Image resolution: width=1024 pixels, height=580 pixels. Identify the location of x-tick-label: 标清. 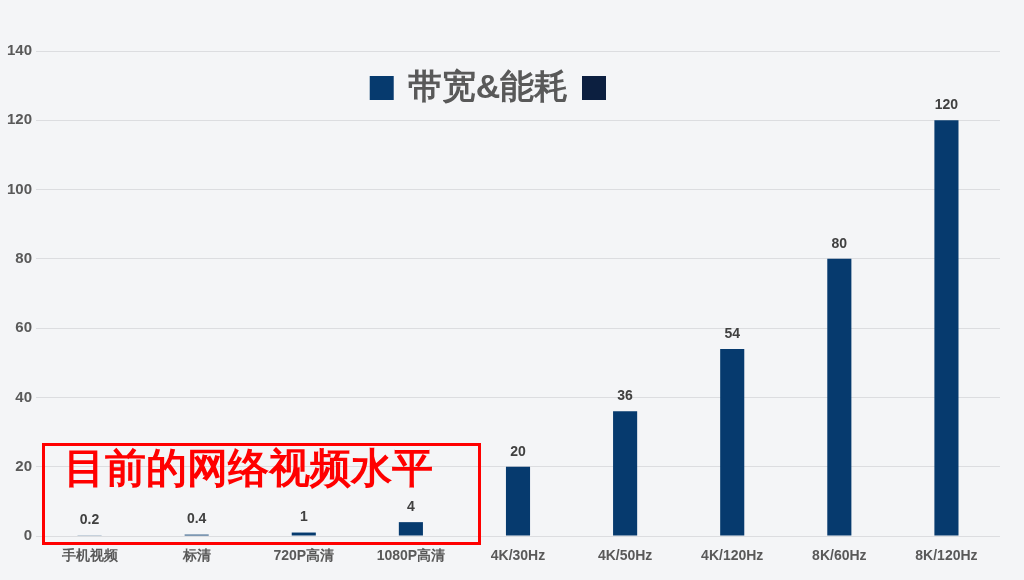
(196, 555).